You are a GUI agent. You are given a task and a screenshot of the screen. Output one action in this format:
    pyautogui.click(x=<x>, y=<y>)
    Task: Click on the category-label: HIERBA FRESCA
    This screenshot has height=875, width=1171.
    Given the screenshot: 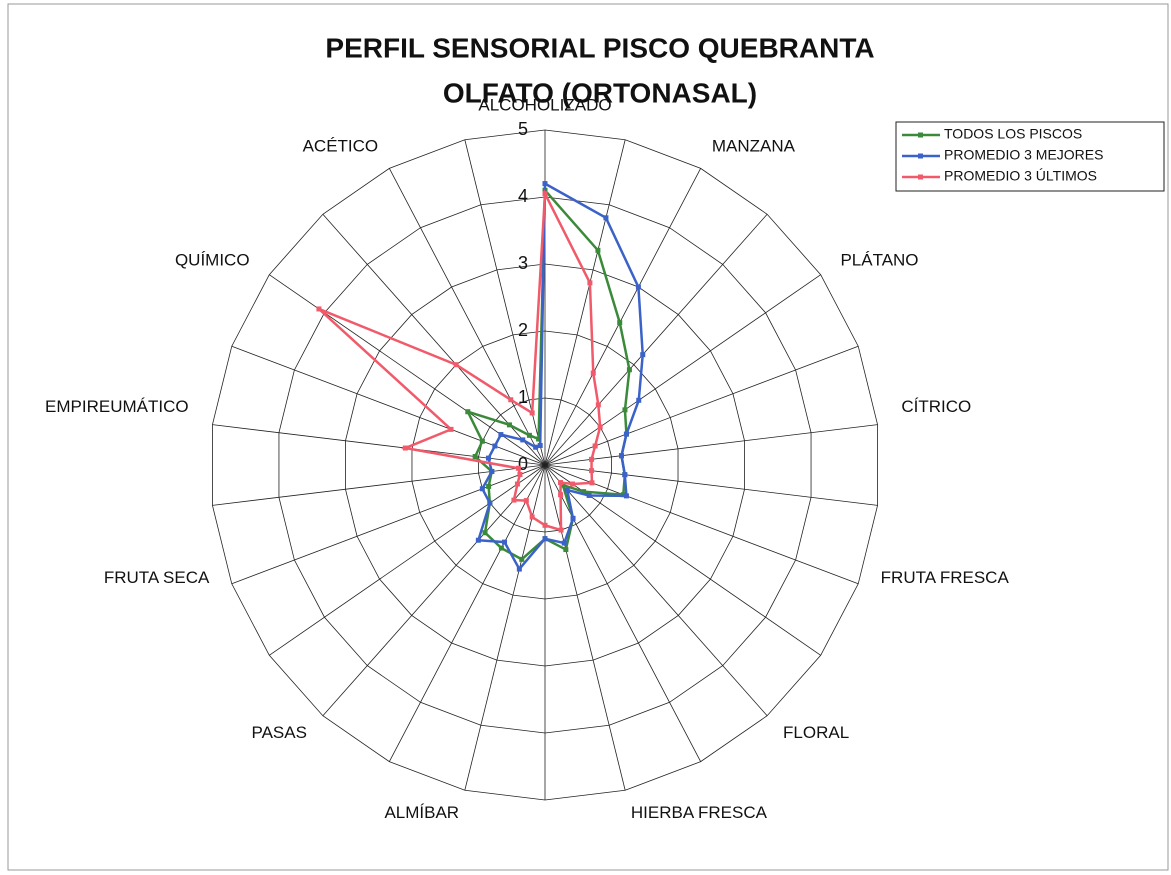 What is the action you would take?
    pyautogui.click(x=699, y=812)
    